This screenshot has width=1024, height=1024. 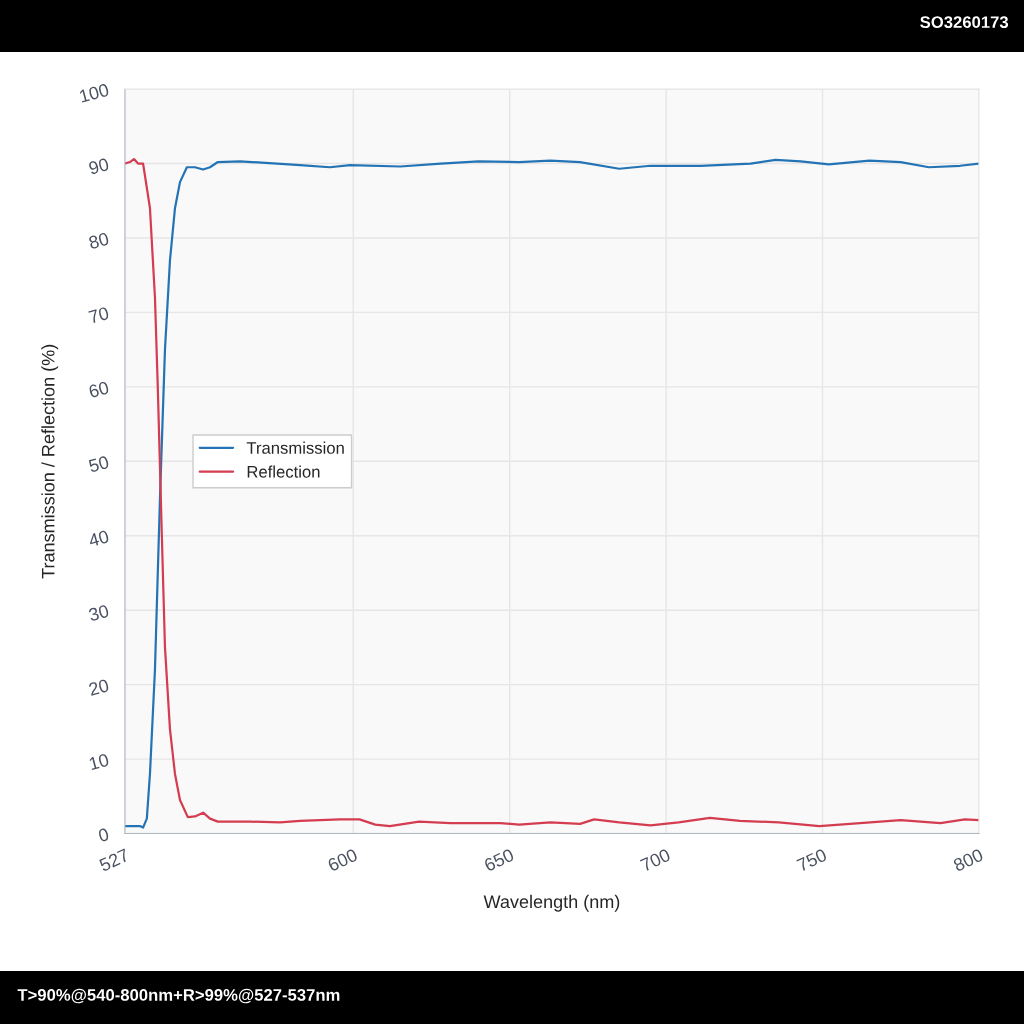 What do you see at coordinates (99, 613) in the screenshot?
I see `y-tick-label: 30` at bounding box center [99, 613].